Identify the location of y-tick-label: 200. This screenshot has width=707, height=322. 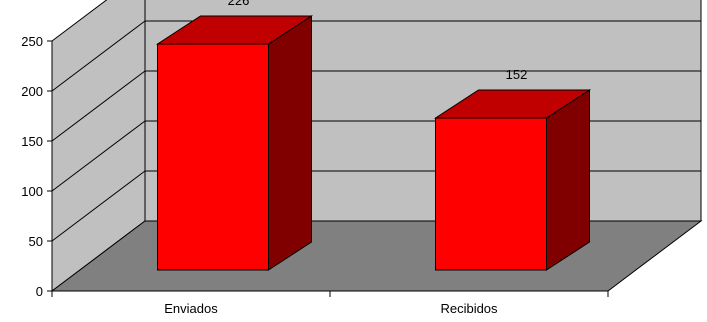
(32, 91).